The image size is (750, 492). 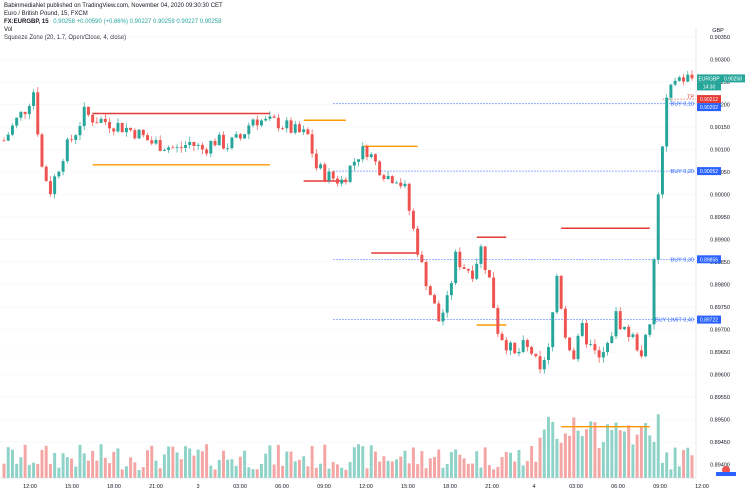 What do you see at coordinates (114, 487) in the screenshot?
I see `time-tick-label: 18:00` at bounding box center [114, 487].